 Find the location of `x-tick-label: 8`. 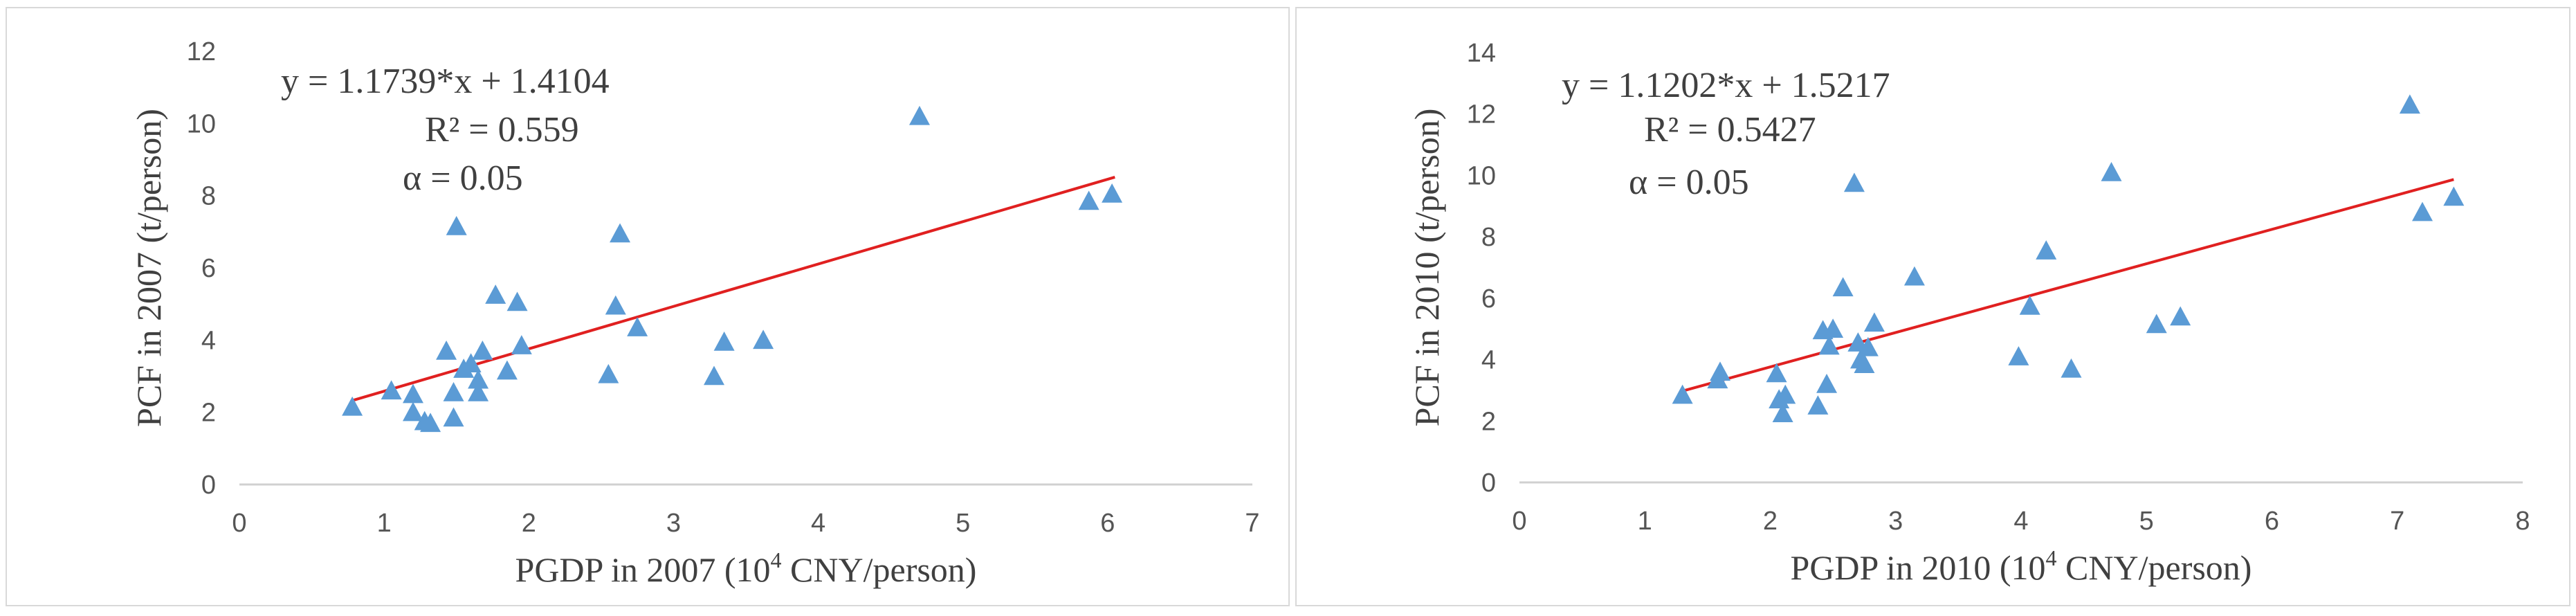

x-tick-label: 8 is located at coordinates (2522, 521).